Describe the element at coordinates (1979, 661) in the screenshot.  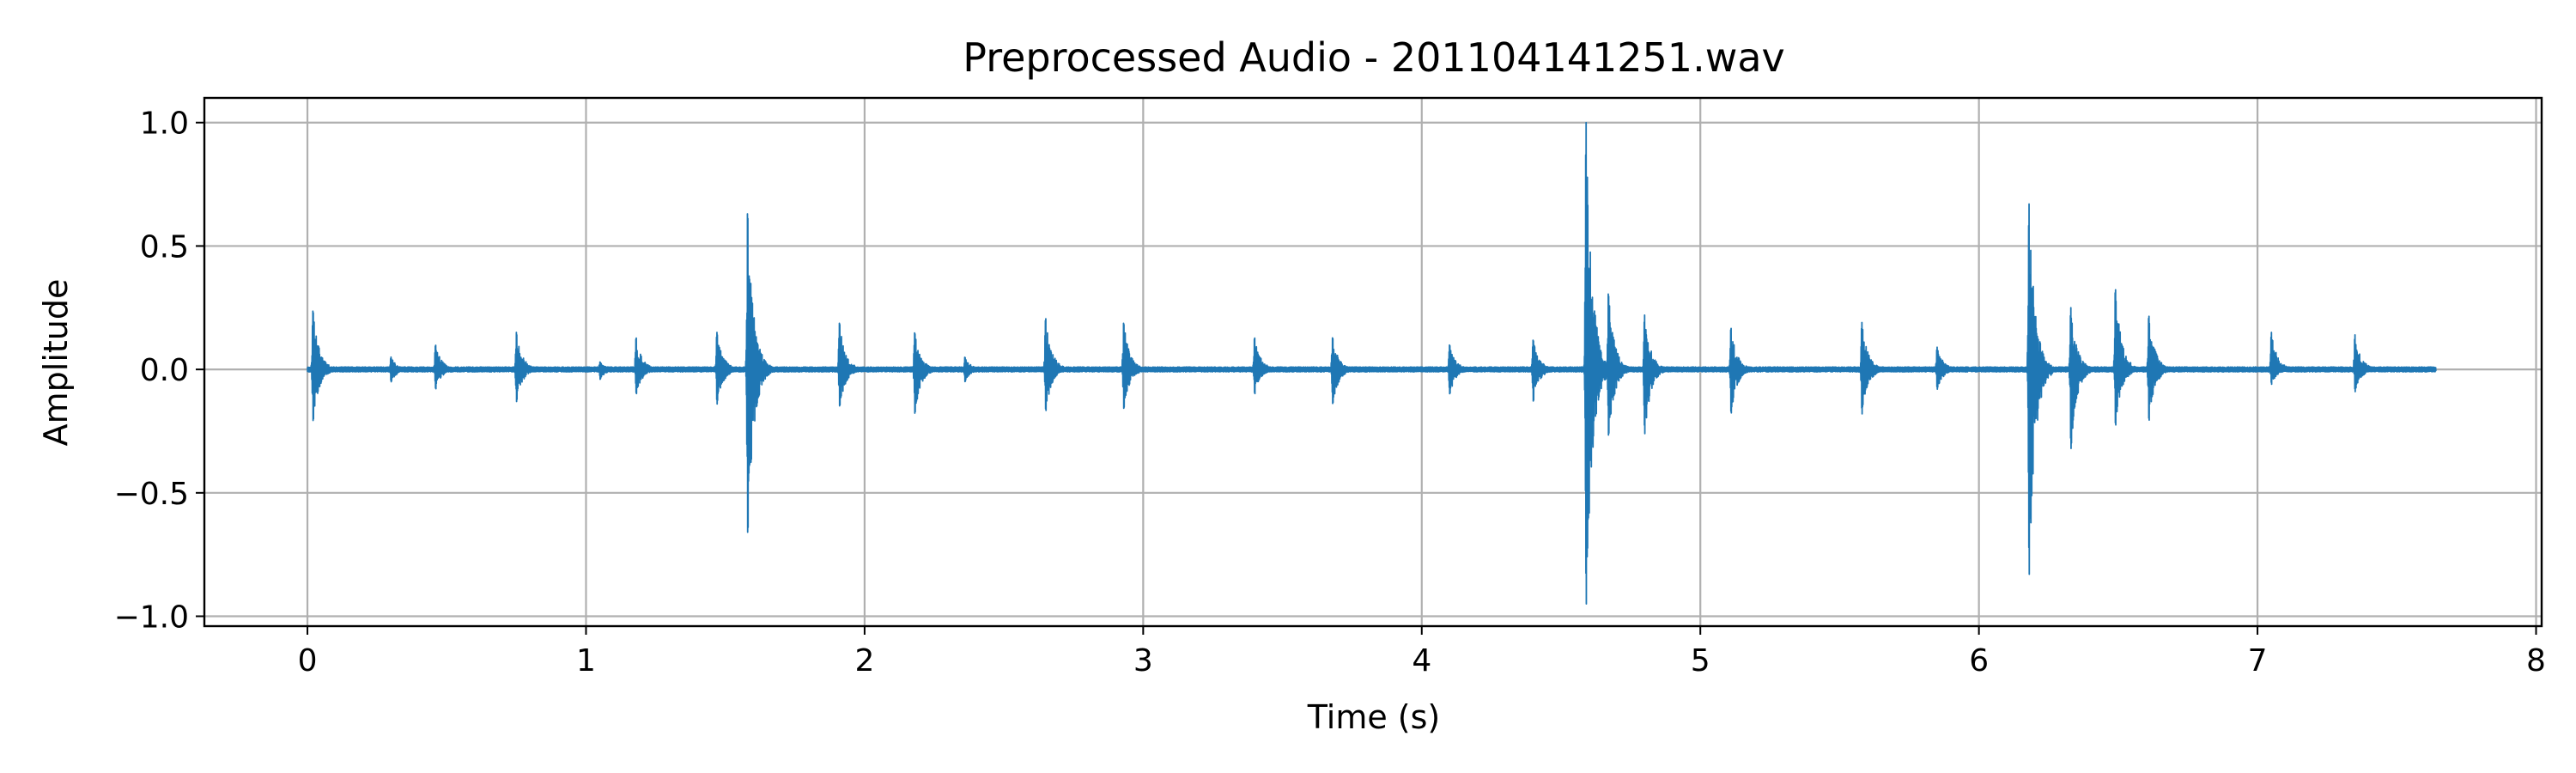
I see `x-tick-label: 6` at that location.